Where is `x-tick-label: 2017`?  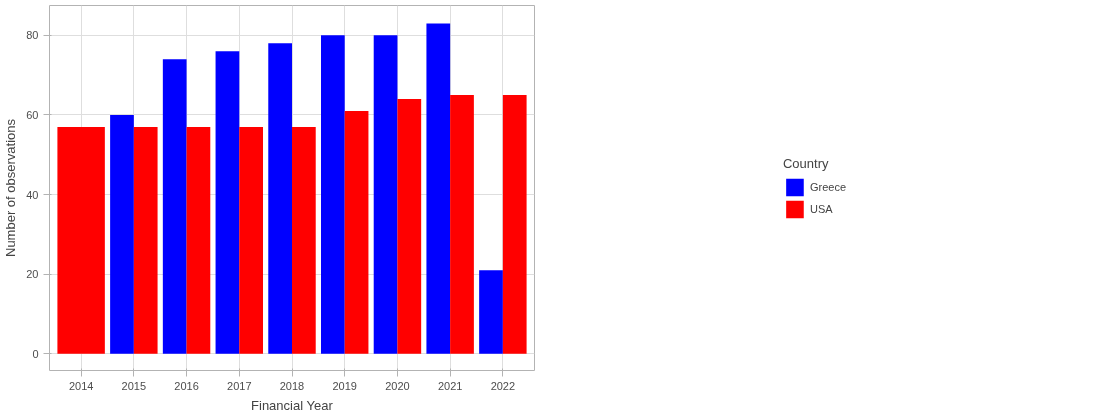 x-tick-label: 2017 is located at coordinates (239, 385).